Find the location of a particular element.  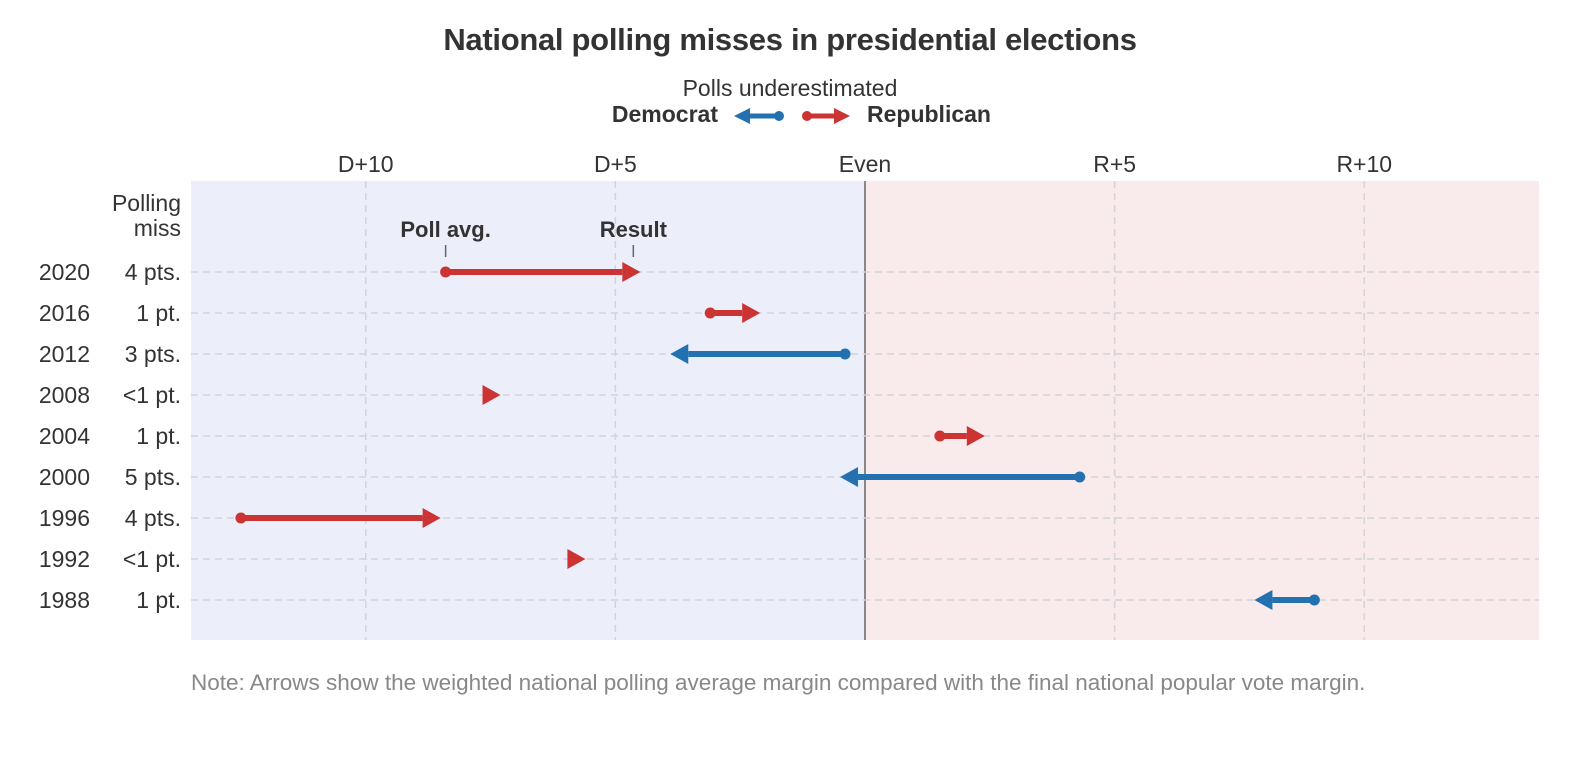

row-year-label: 2016 is located at coordinates (64, 313).